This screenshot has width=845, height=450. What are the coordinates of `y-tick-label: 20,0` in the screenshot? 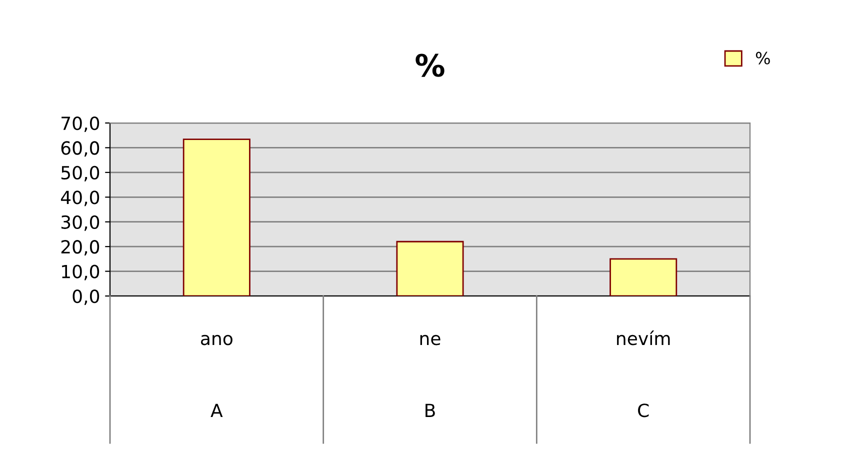 It's located at (80, 248).